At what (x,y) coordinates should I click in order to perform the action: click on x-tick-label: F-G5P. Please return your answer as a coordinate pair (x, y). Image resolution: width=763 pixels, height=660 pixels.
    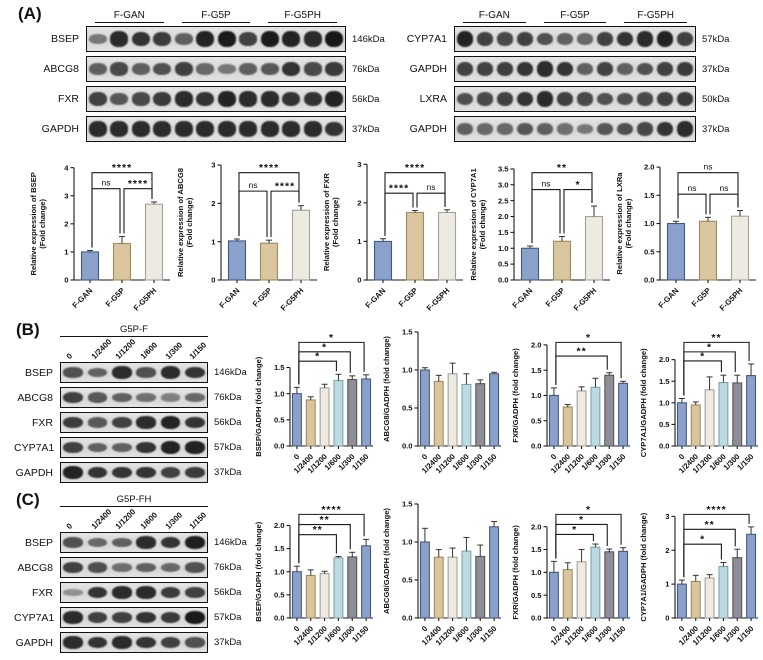
    Looking at the image, I should click on (115, 297).